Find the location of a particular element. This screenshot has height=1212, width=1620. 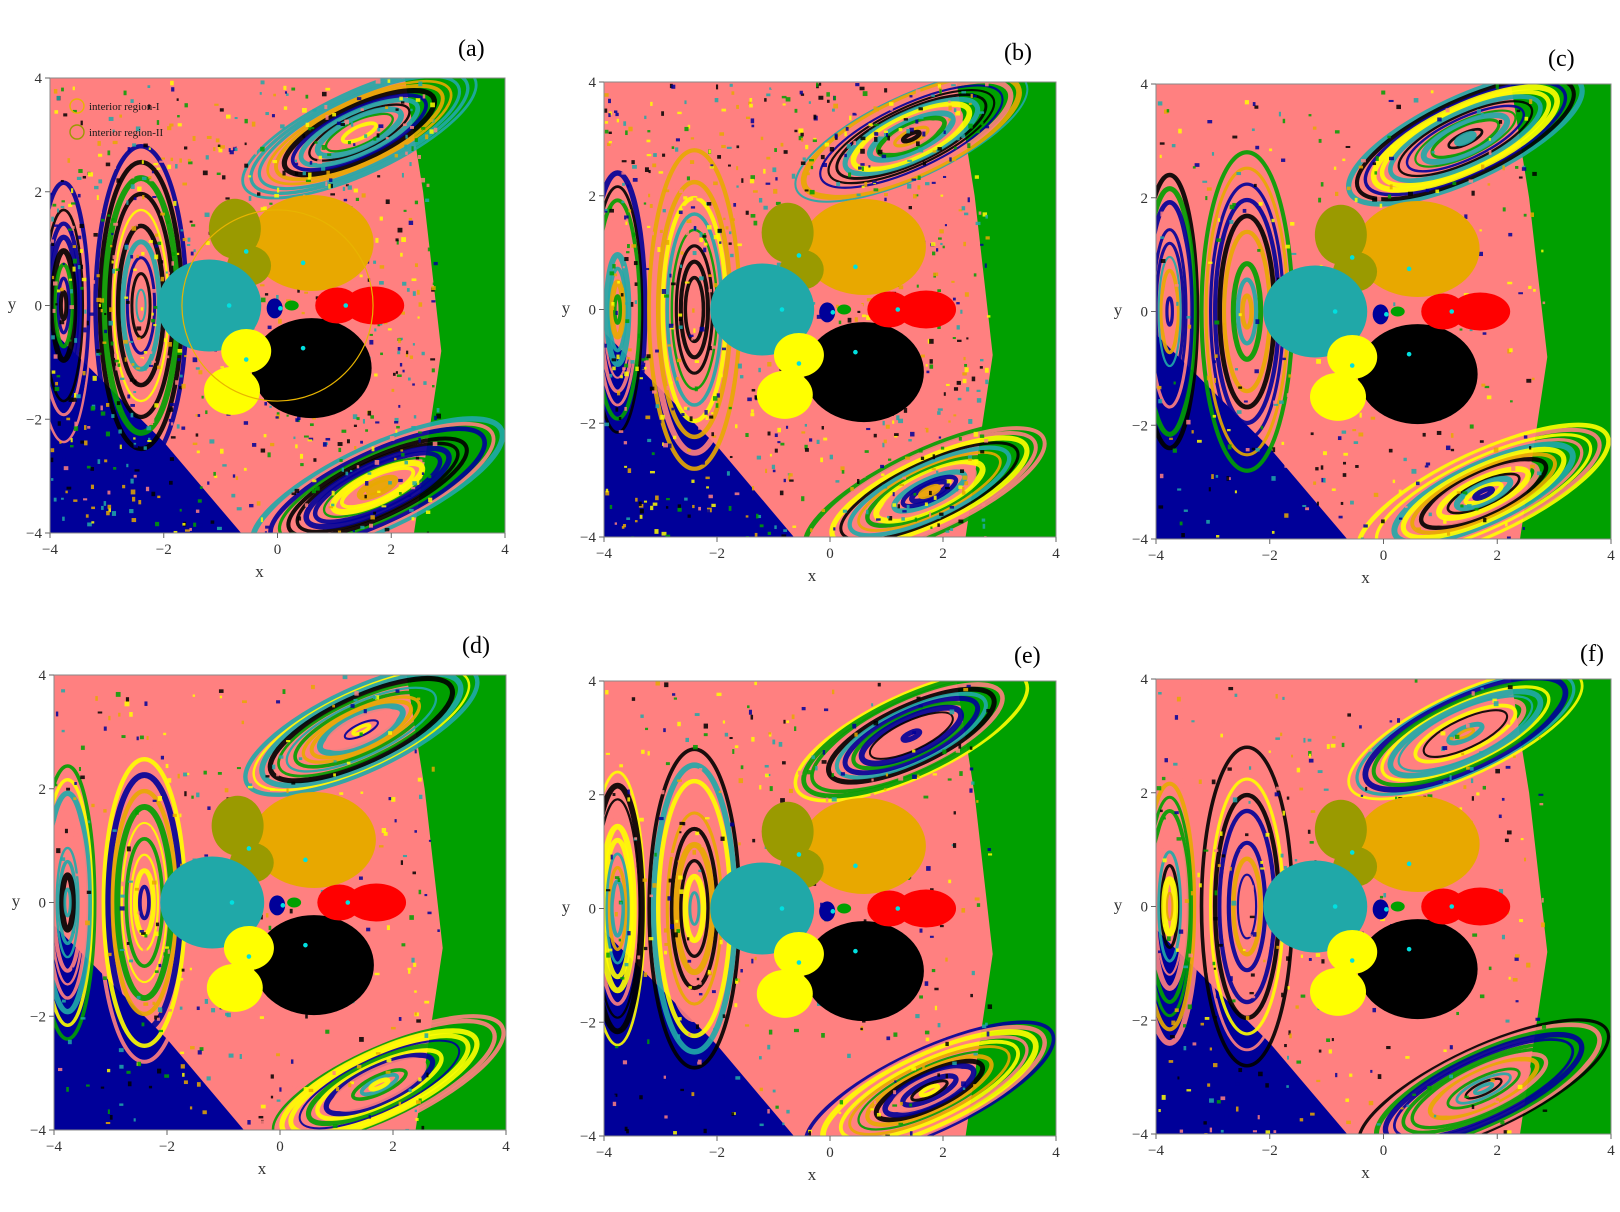

basin-panel-b: −4 −2 0 2 4 4 2 0 −2 −4 x y (b) is located at coordinates (811, 313).